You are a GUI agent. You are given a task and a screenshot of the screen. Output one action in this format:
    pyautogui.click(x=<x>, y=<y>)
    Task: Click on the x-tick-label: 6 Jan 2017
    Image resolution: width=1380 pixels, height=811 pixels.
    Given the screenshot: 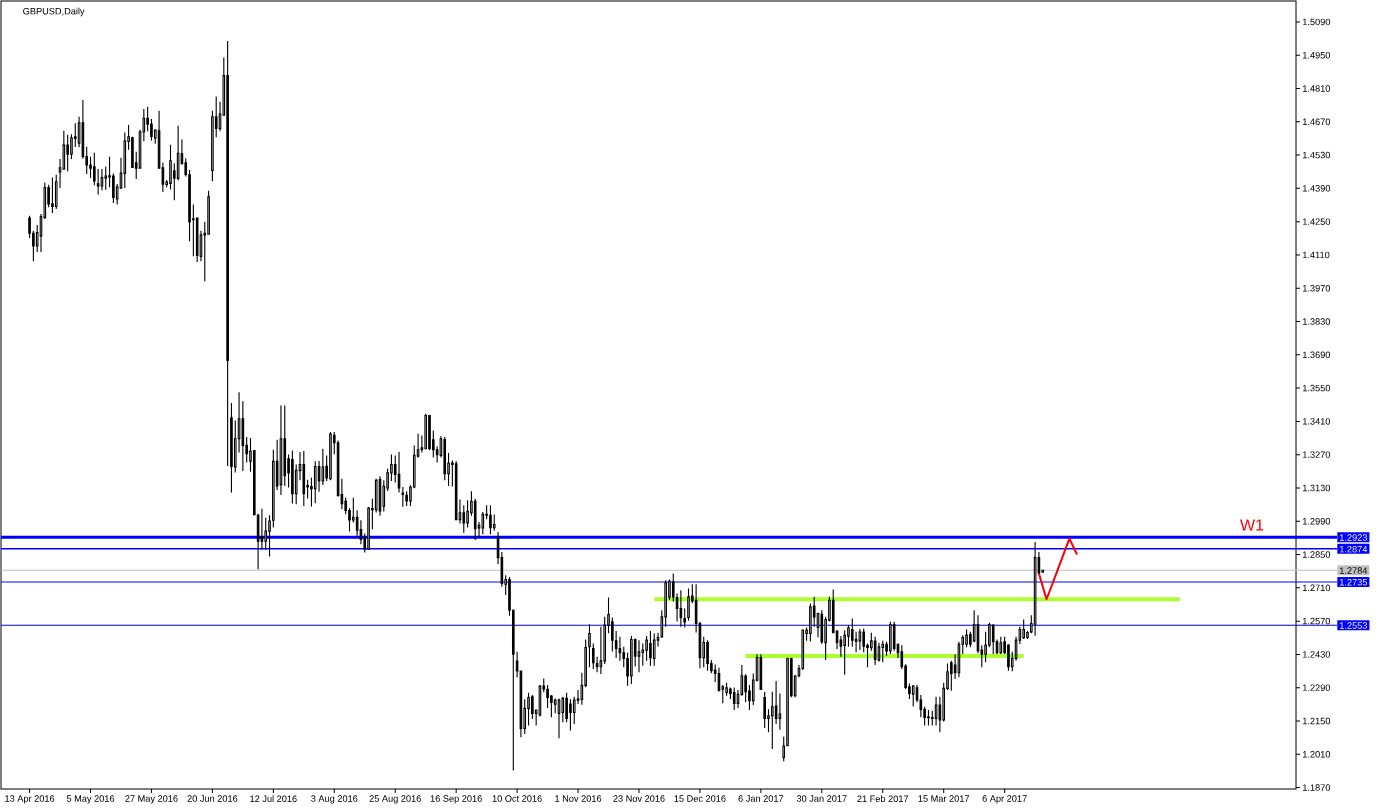 What is the action you would take?
    pyautogui.click(x=761, y=798)
    